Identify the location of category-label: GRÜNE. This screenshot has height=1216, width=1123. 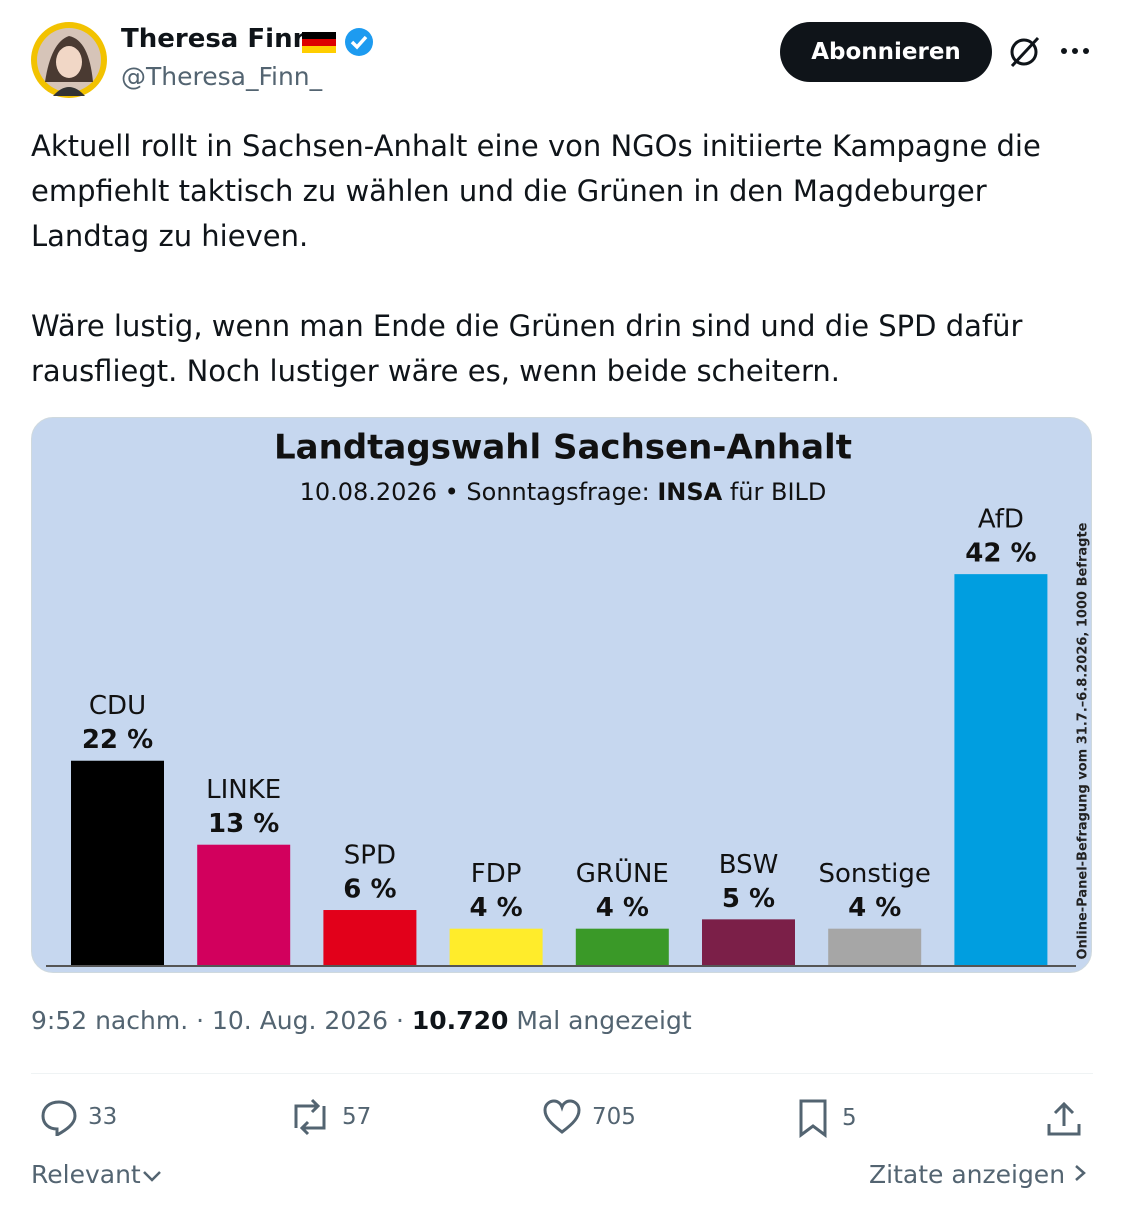
(622, 873).